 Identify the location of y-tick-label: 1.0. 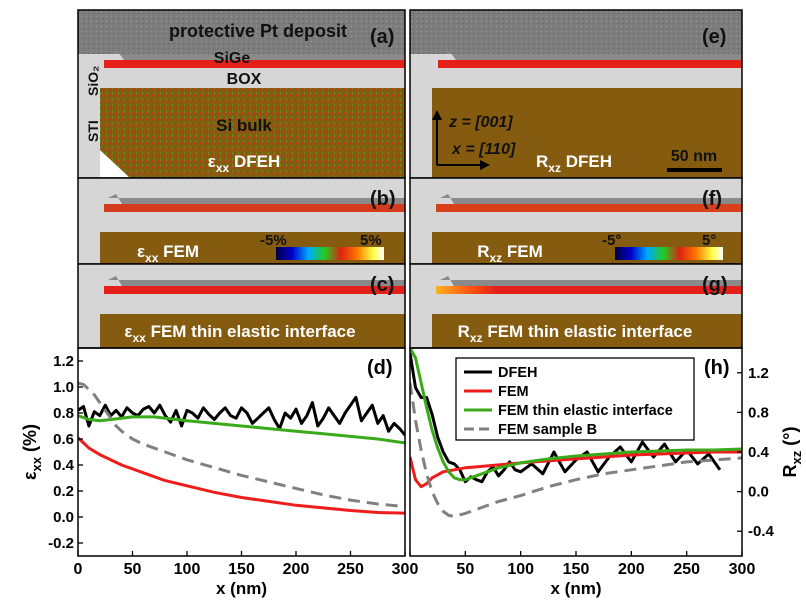
(63, 387).